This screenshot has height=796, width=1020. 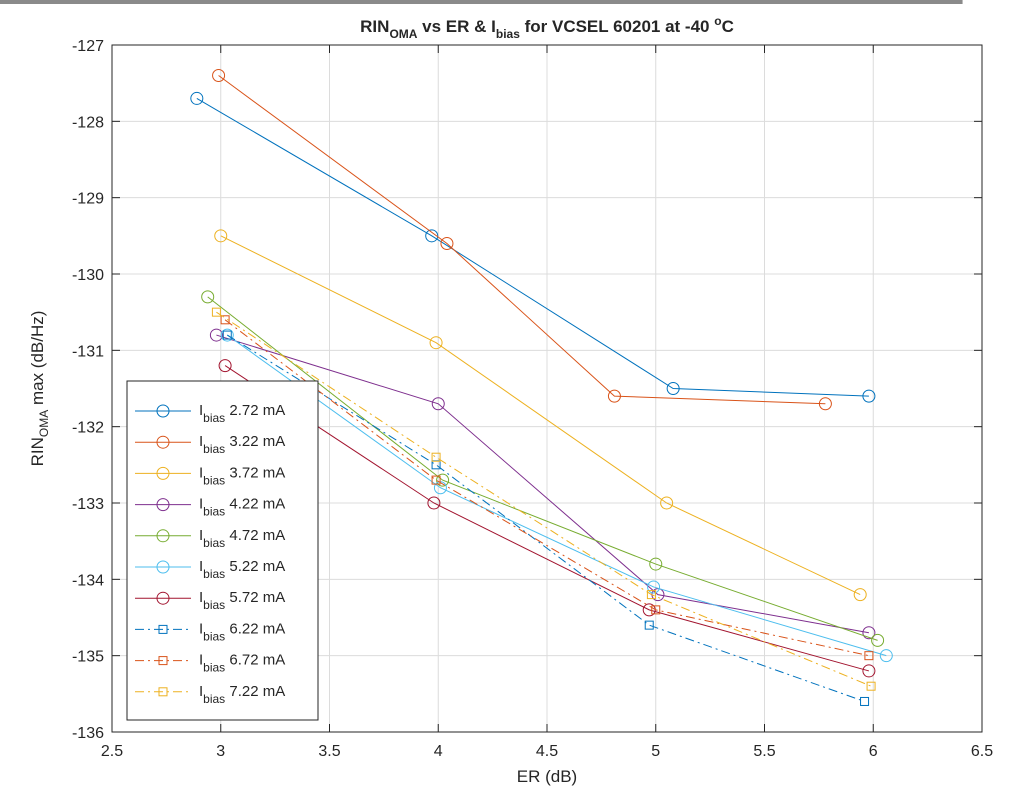 What do you see at coordinates (982, 751) in the screenshot?
I see `x-tick-label: 6.5` at bounding box center [982, 751].